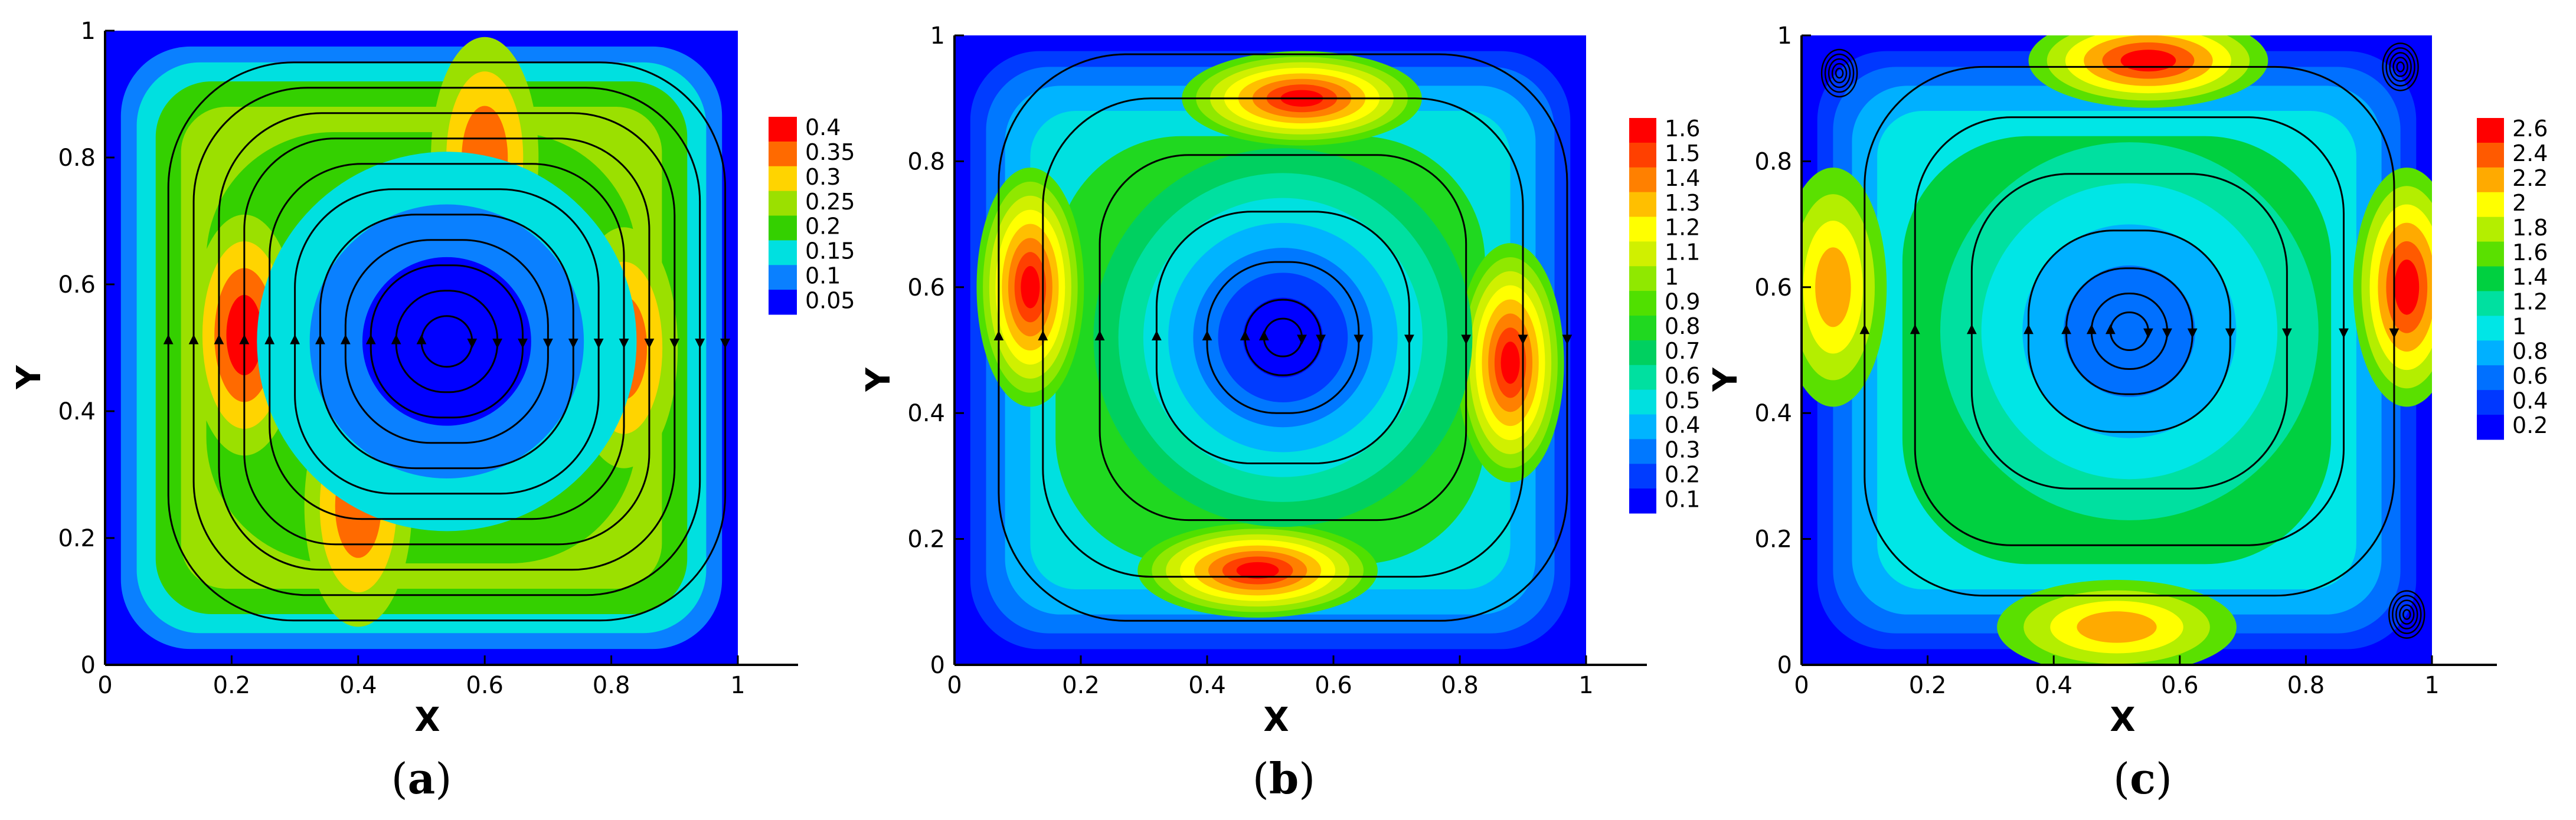  Describe the element at coordinates (2530, 228) in the screenshot. I see `colorbar-label: 1.8` at that location.